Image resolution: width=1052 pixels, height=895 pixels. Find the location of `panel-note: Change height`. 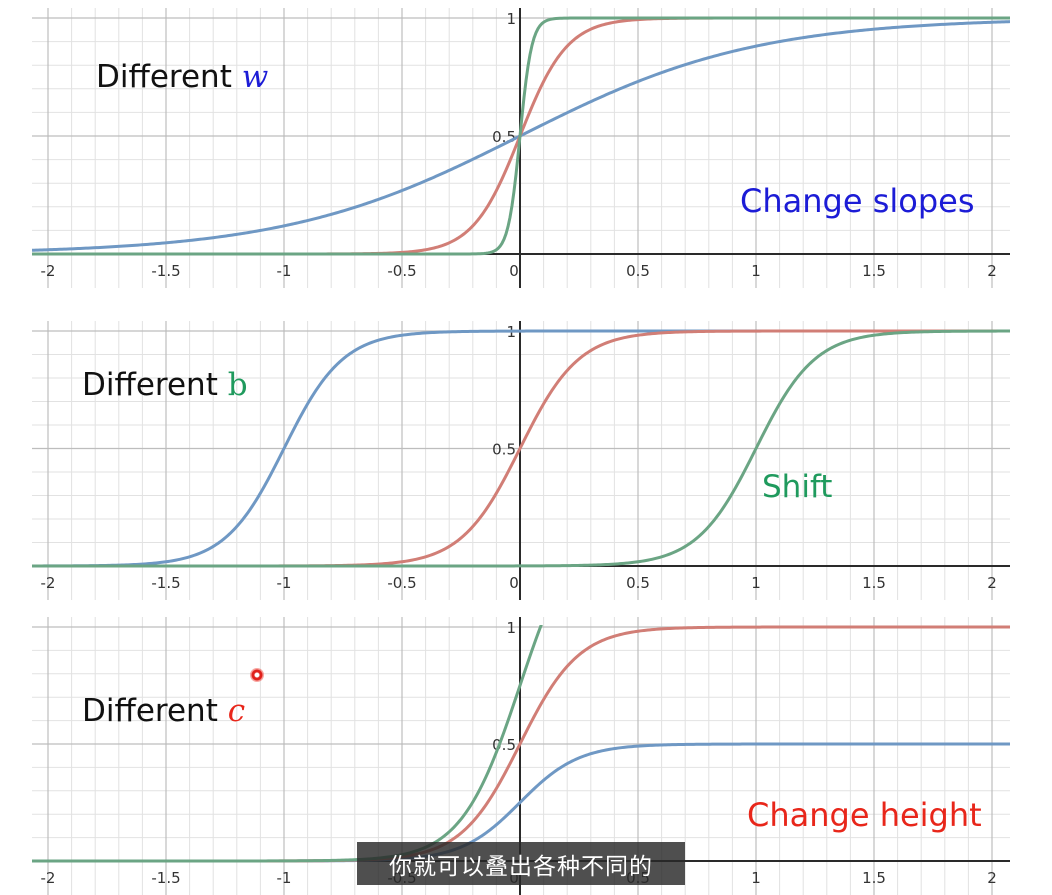

panel-note: Change height is located at coordinates (864, 815).